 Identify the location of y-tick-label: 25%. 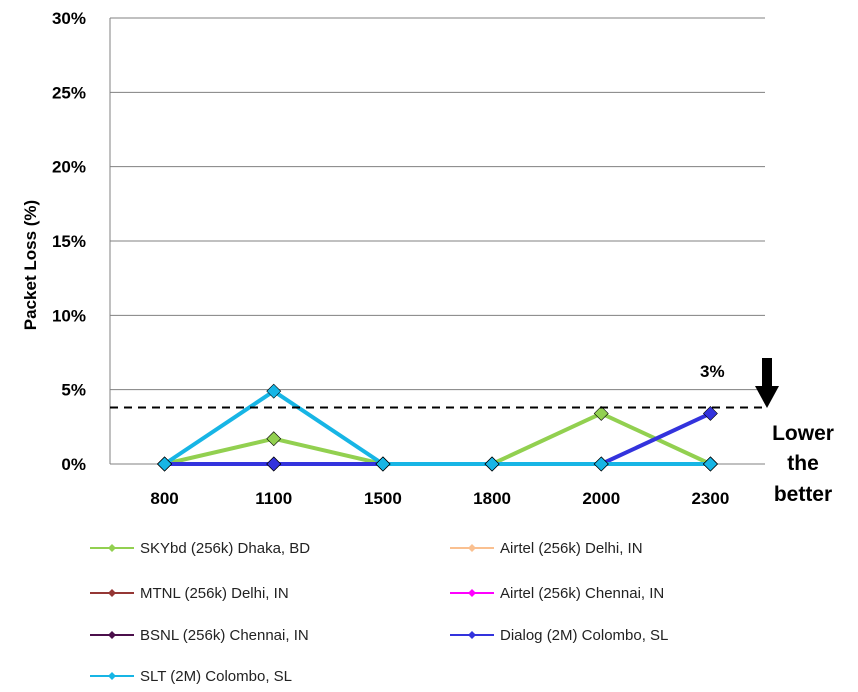
(69, 92).